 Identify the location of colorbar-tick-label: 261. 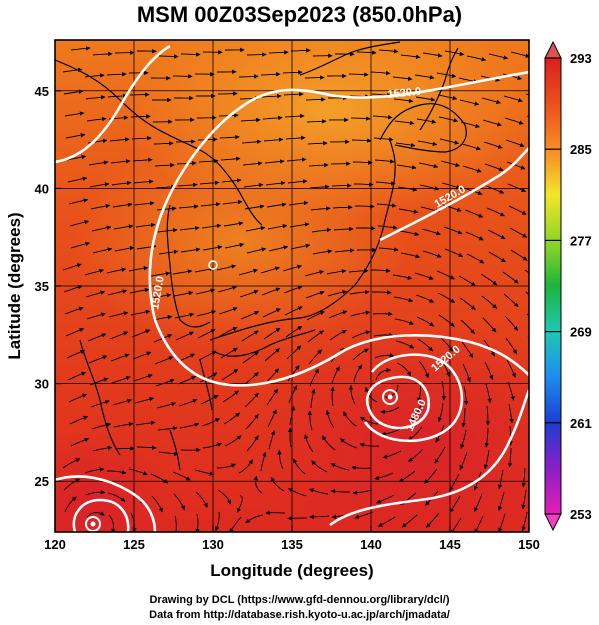
(581, 423).